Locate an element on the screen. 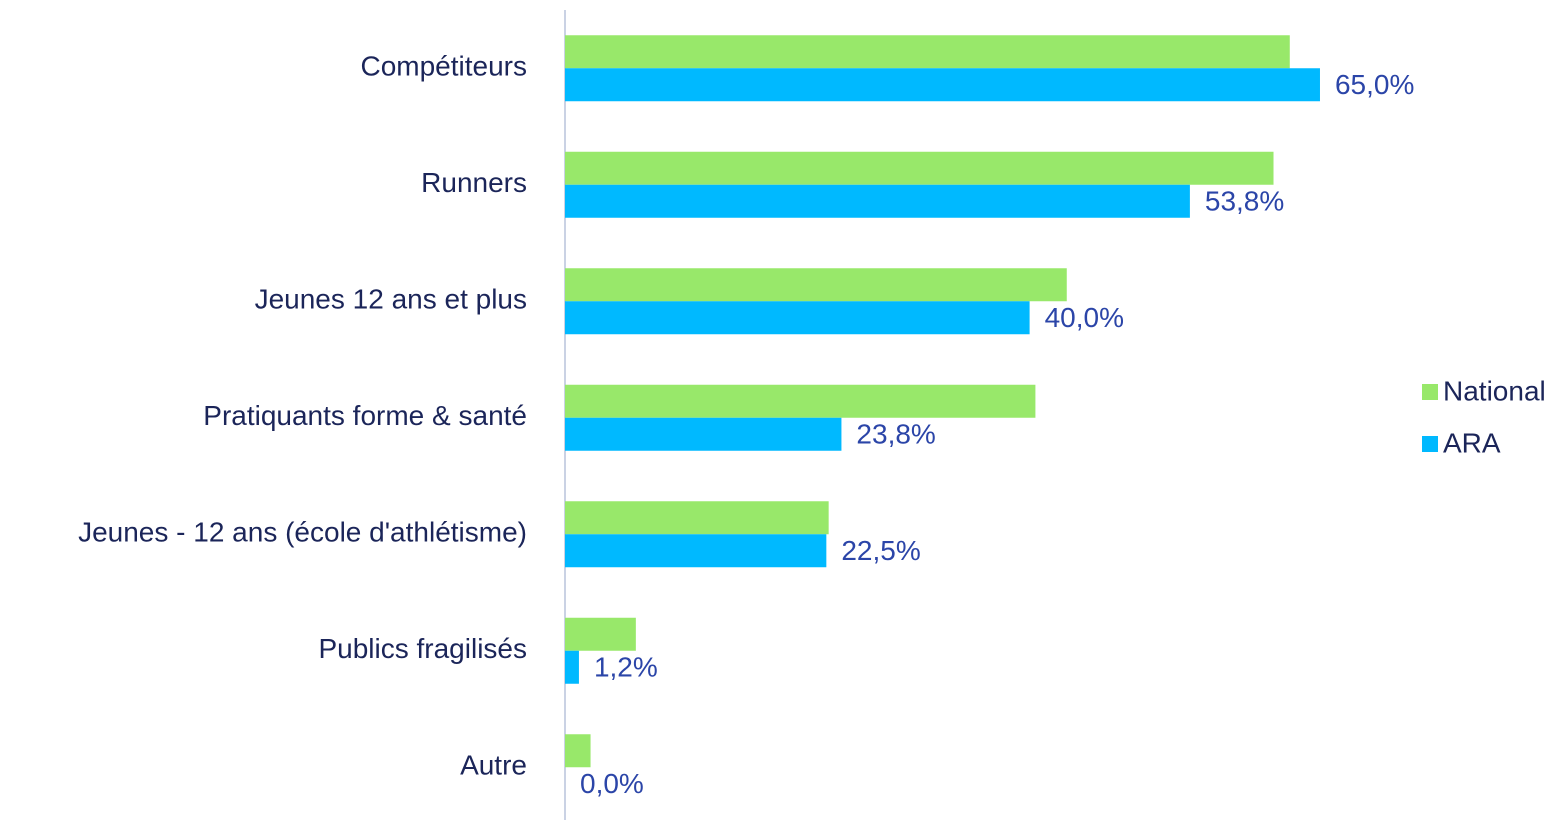 This screenshot has width=1565, height=820. category-label: Jeunes - 12 ans (école d'athlétisme) is located at coordinates (302, 532).